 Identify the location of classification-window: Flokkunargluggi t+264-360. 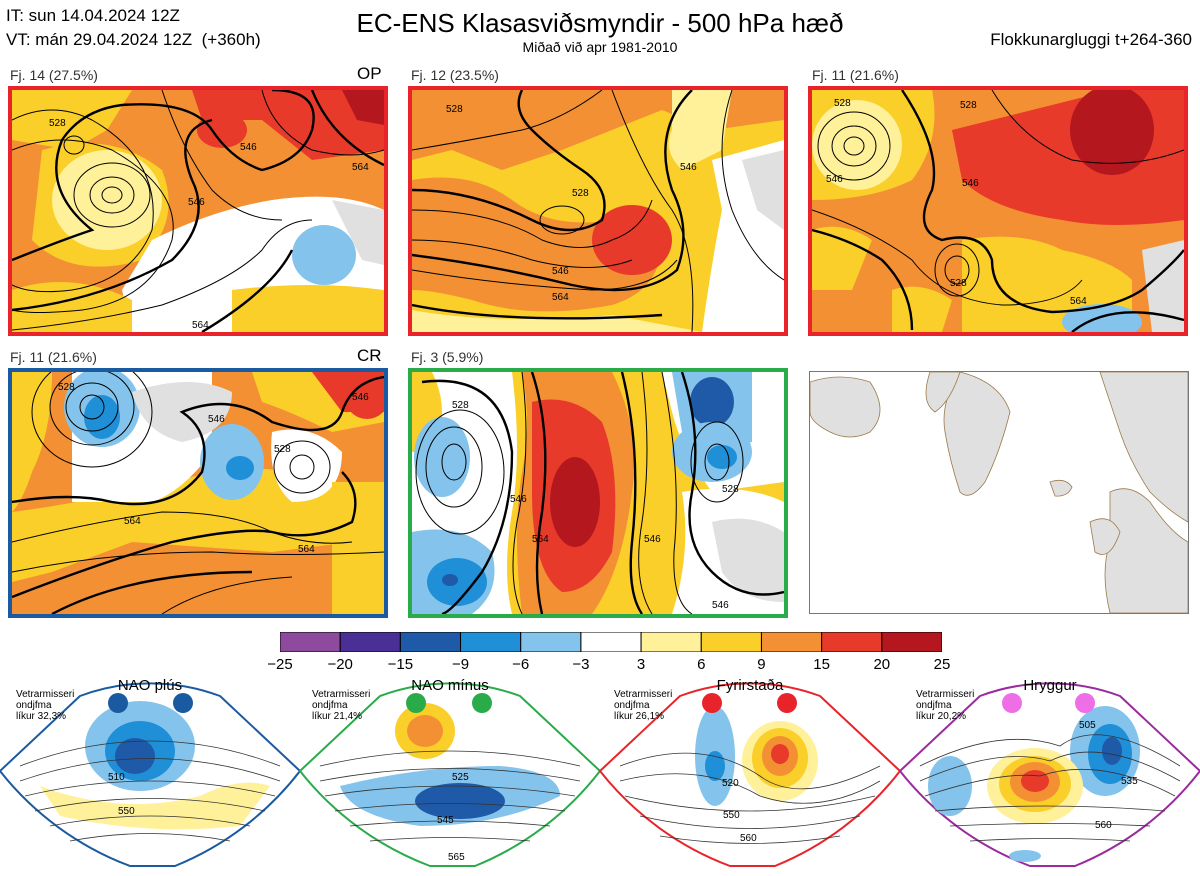
(1091, 39).